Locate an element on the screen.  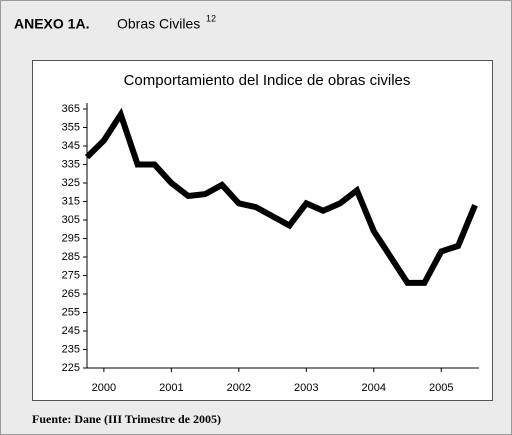
x-tick-label: 2004 is located at coordinates (374, 388).